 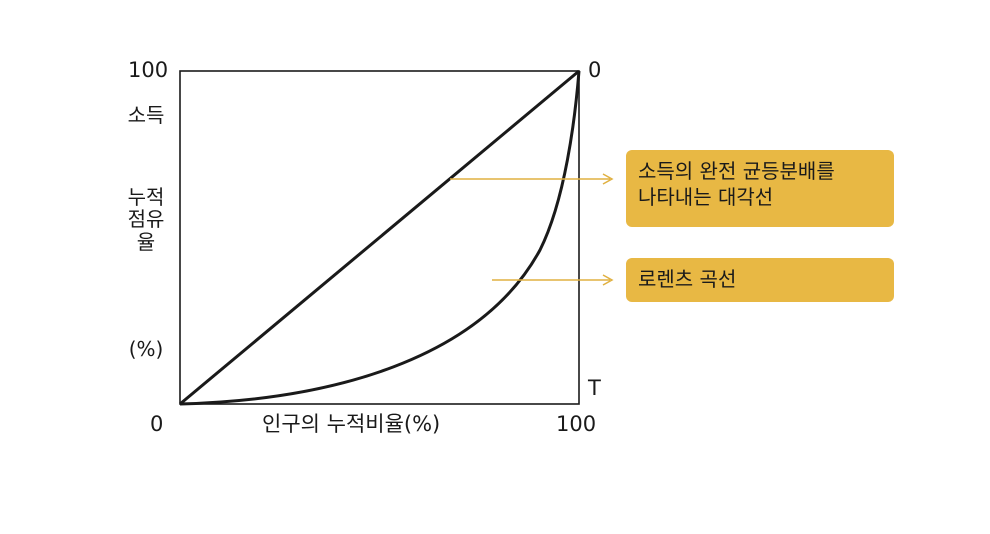 What do you see at coordinates (736, 171) in the screenshot?
I see `equality-callout-line1: 소득의 완전 균등분배를` at bounding box center [736, 171].